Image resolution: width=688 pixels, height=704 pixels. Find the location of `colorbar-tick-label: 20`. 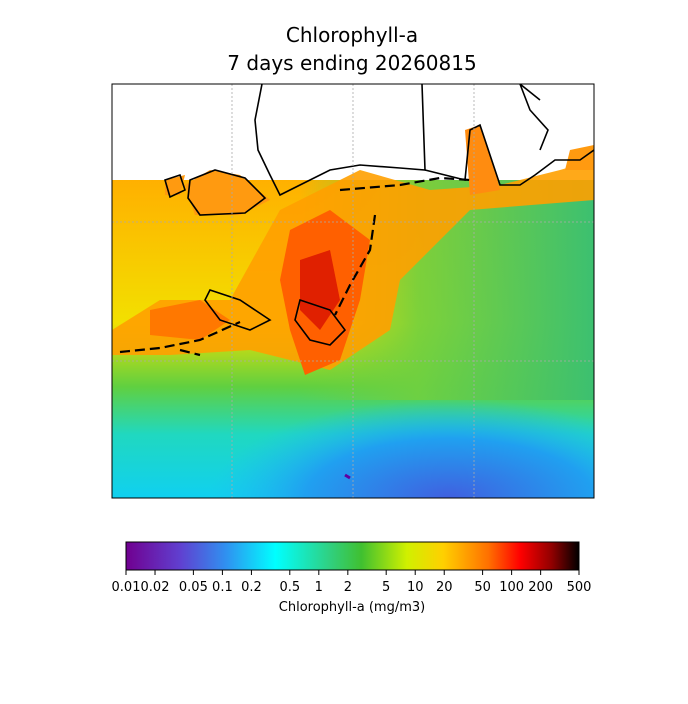

colorbar-tick-label: 20 is located at coordinates (444, 587).